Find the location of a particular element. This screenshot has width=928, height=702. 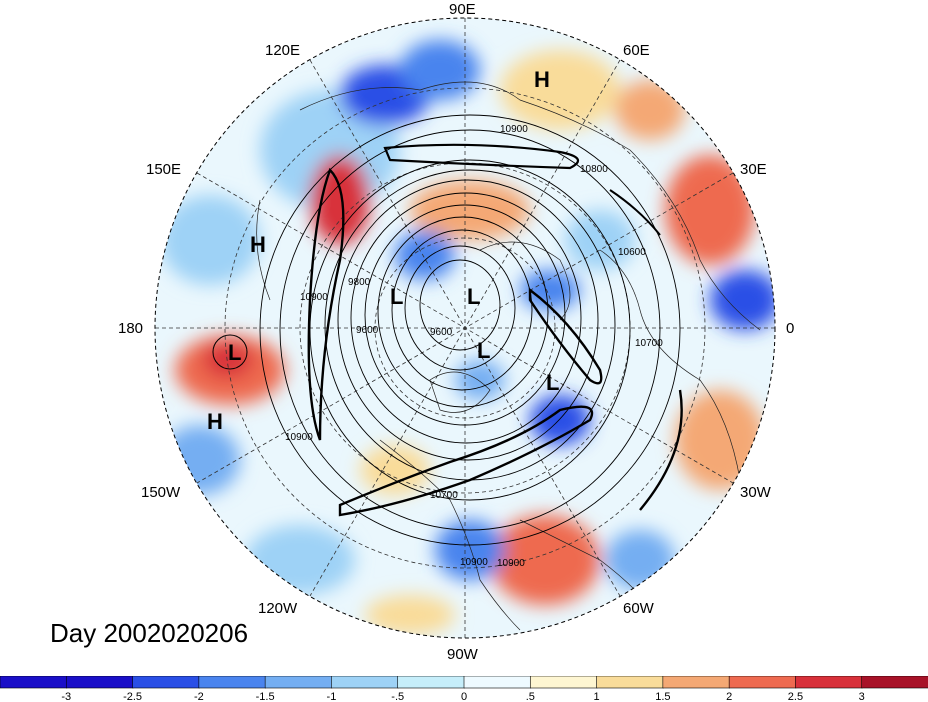

lon-label-90w: 90W is located at coordinates (463, 654).